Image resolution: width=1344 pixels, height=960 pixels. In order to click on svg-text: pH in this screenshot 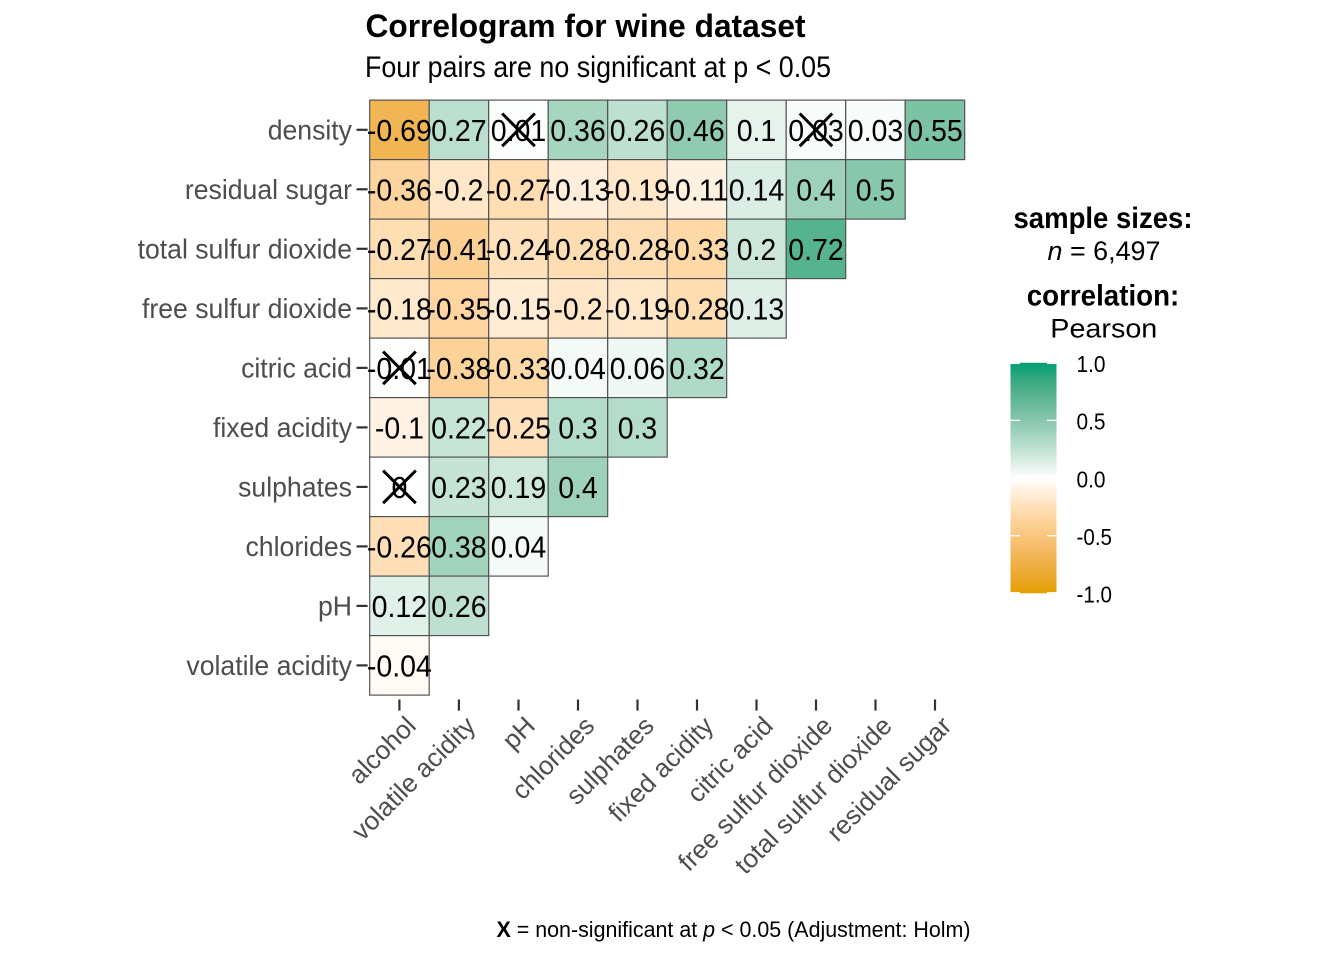, I will do `click(335, 605)`.